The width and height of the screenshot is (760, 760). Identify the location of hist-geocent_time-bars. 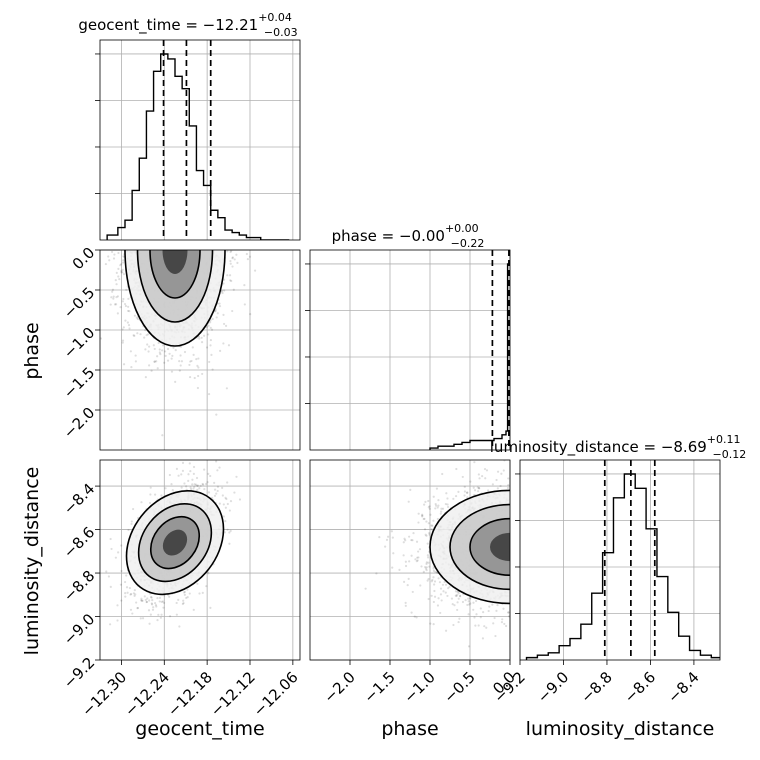
(198, 140).